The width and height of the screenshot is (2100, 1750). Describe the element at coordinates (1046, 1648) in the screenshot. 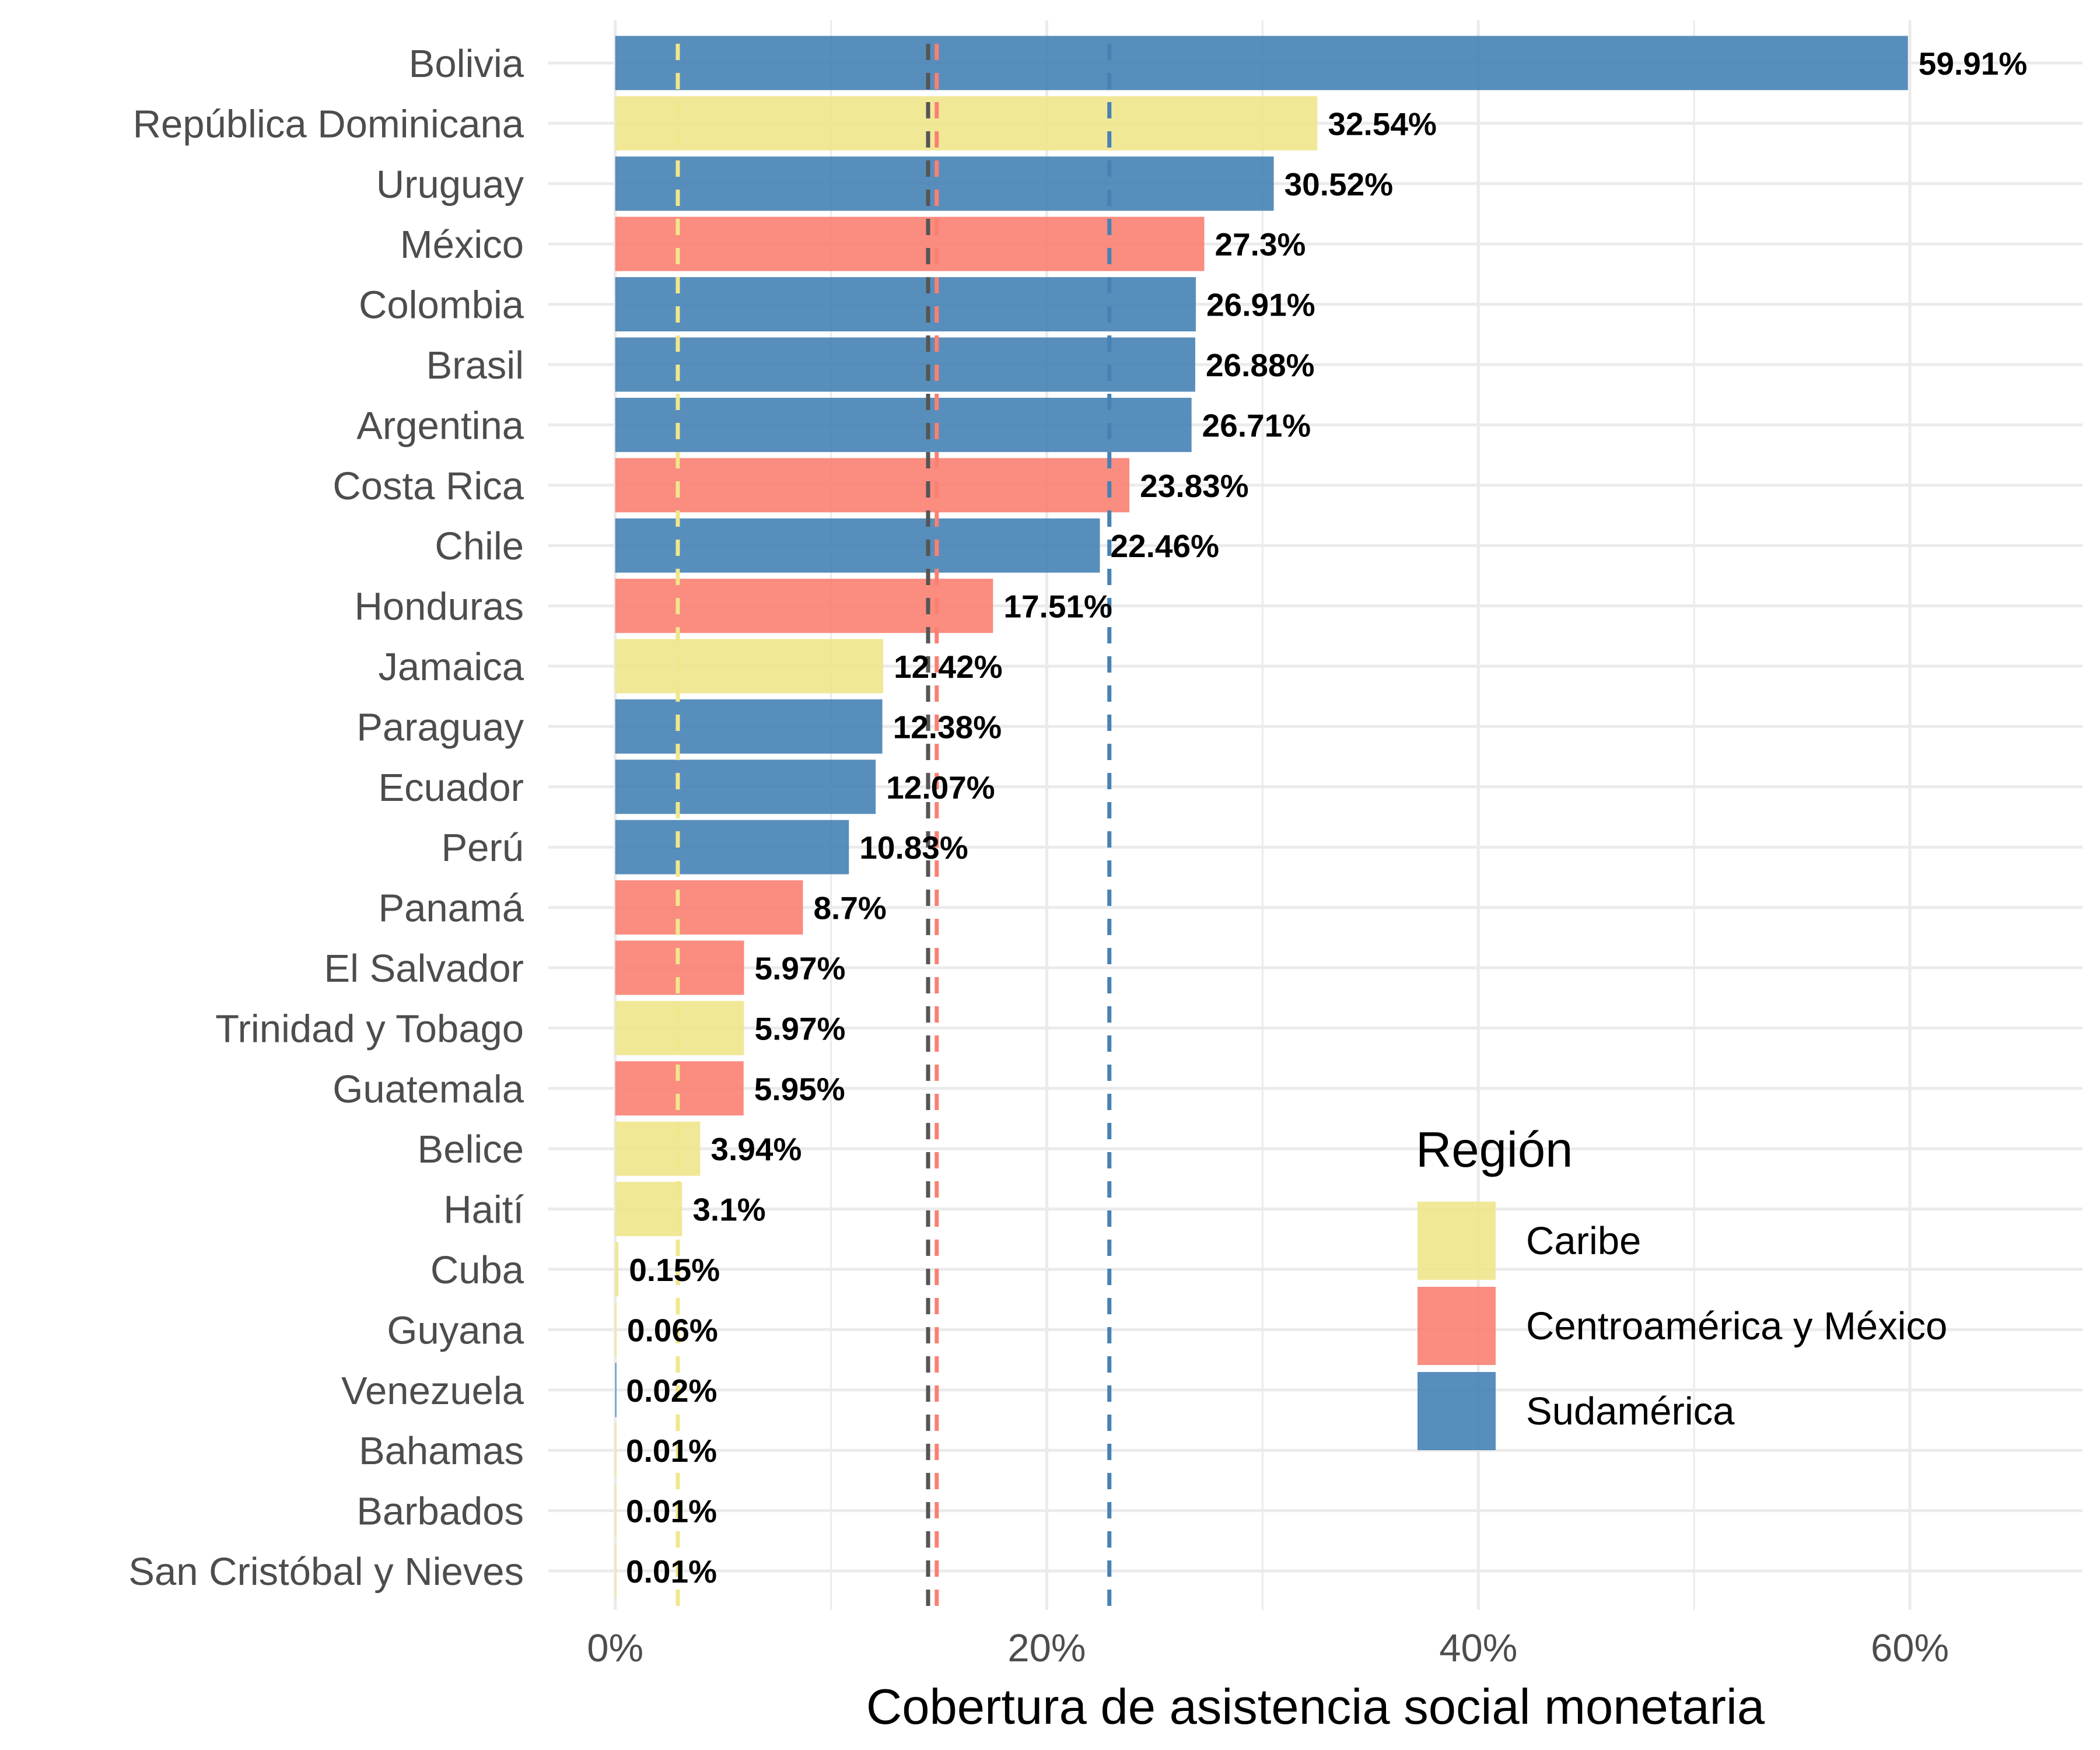

I see `x-tick-label: 20%` at that location.